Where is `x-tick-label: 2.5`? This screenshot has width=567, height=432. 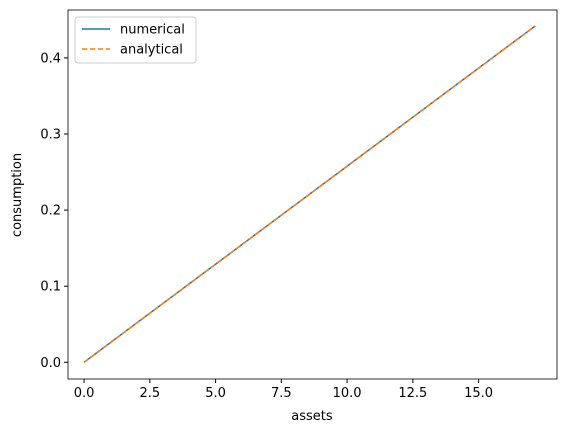 x-tick-label: 2.5 is located at coordinates (149, 393).